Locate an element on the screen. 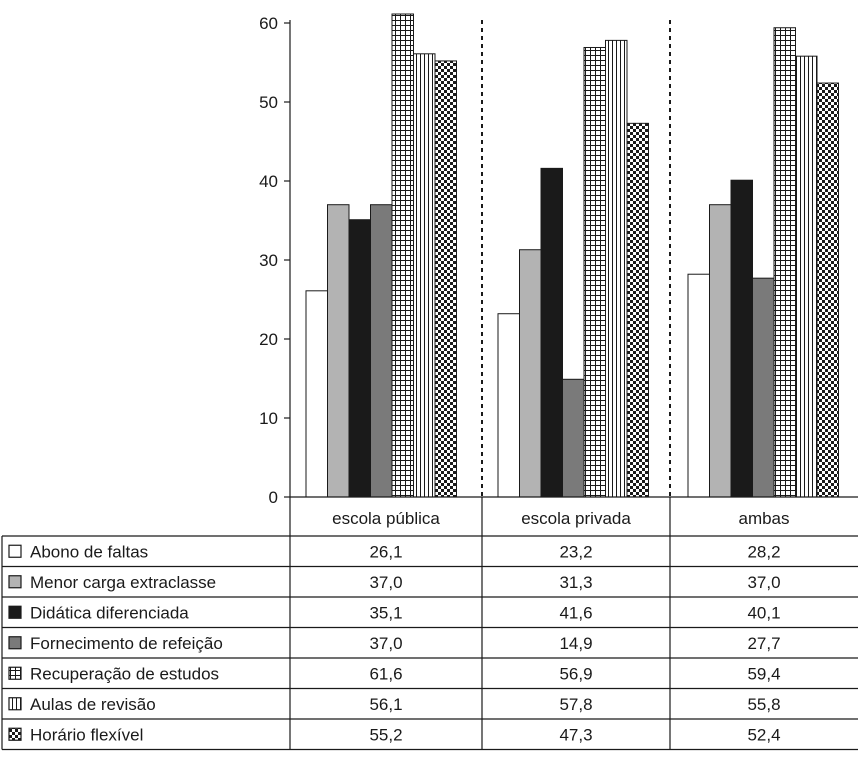 This screenshot has height=783, width=858. y-tick-label: 10 is located at coordinates (268, 418).